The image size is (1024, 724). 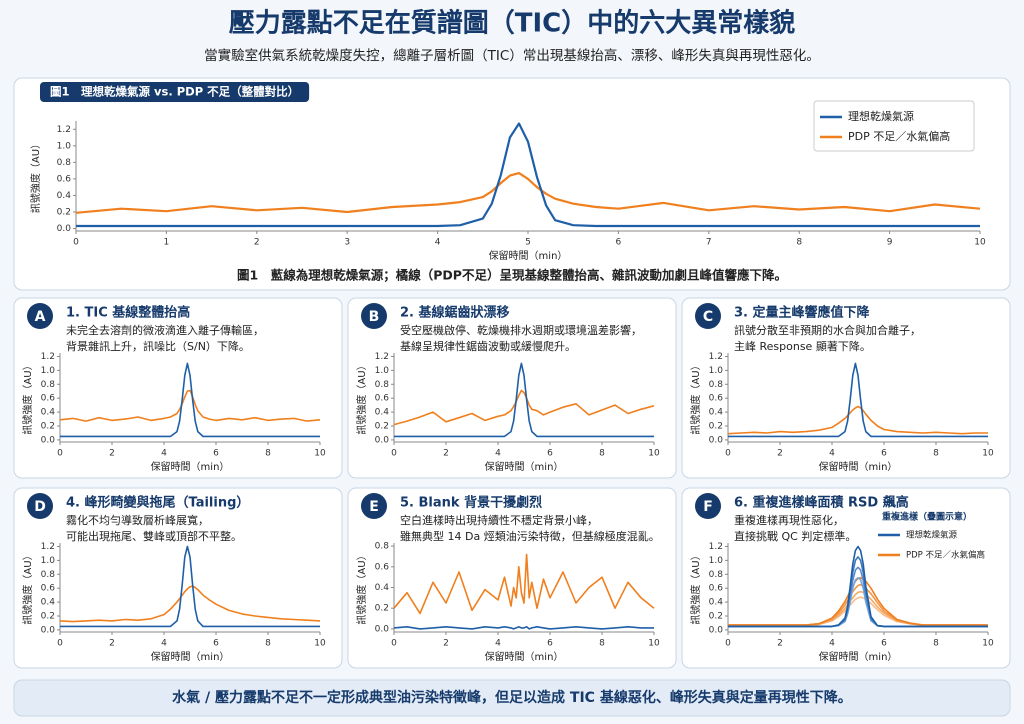 I want to click on panel-description: 直接挑戰 QC 判定標準。, so click(x=795, y=536).